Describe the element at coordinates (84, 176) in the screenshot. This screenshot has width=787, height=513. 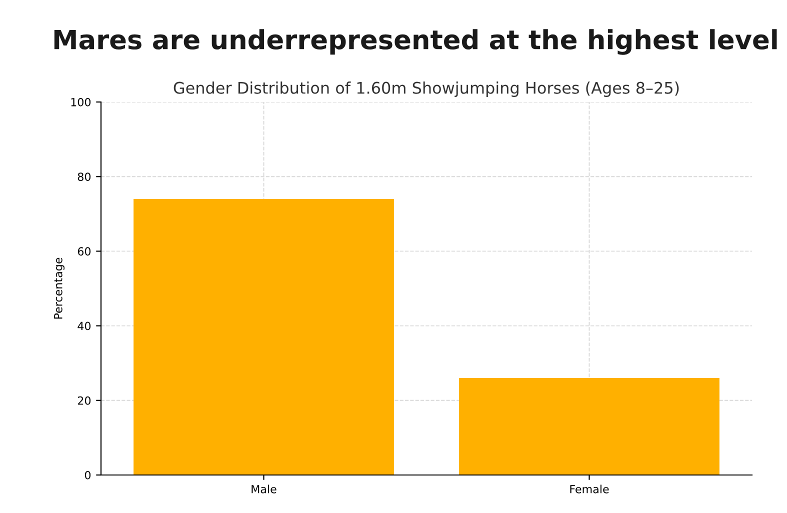
I see `y-tick-label: 80` at that location.